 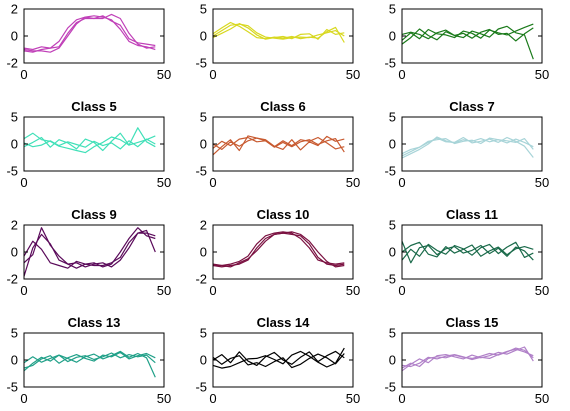 I want to click on subplot-title: Class 10, so click(x=283, y=214).